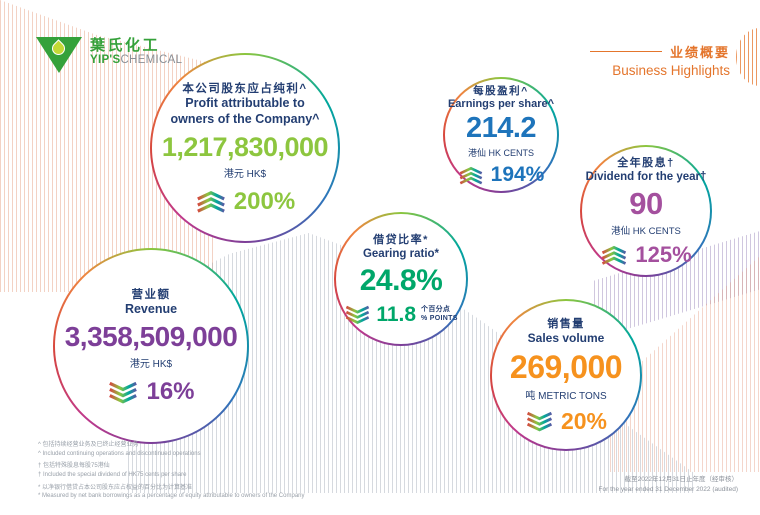 The width and height of the screenshot is (760, 515). What do you see at coordinates (748, 57) in the screenshot?
I see `header-stripe-dome` at bounding box center [748, 57].